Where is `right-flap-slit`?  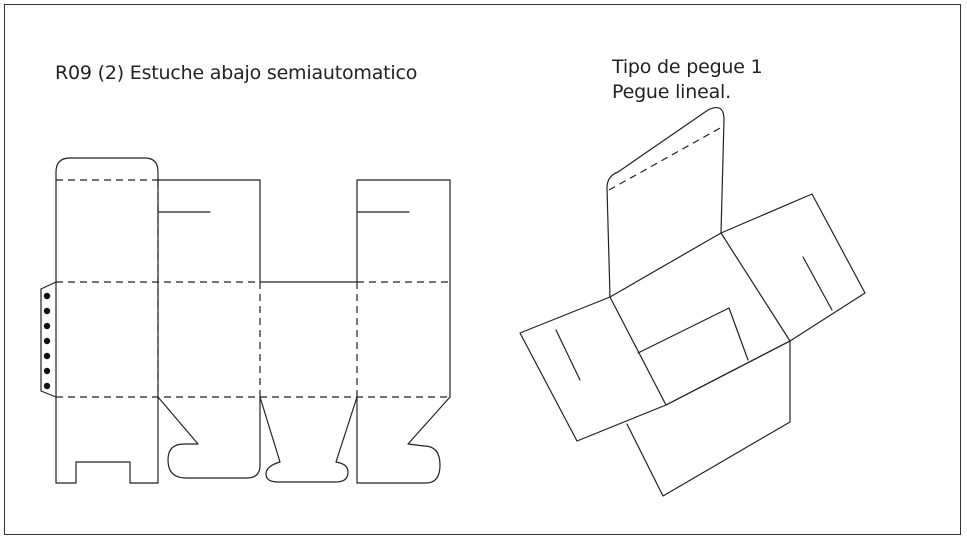 right-flap-slit is located at coordinates (817, 283).